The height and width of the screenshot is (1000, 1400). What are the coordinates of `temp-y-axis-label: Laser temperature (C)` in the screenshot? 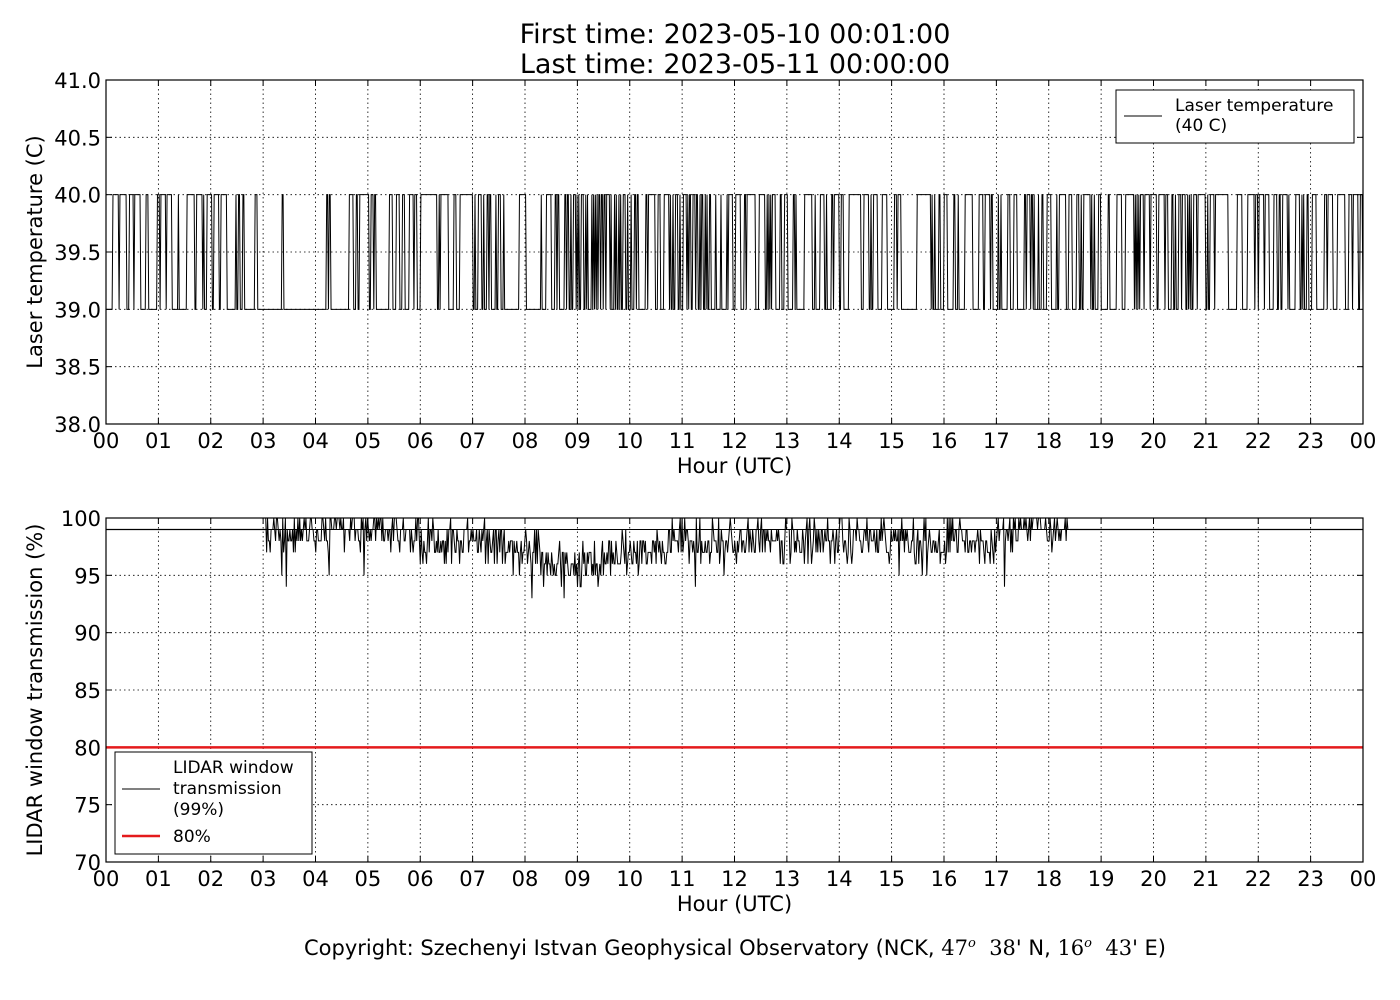 It's located at (35, 251).